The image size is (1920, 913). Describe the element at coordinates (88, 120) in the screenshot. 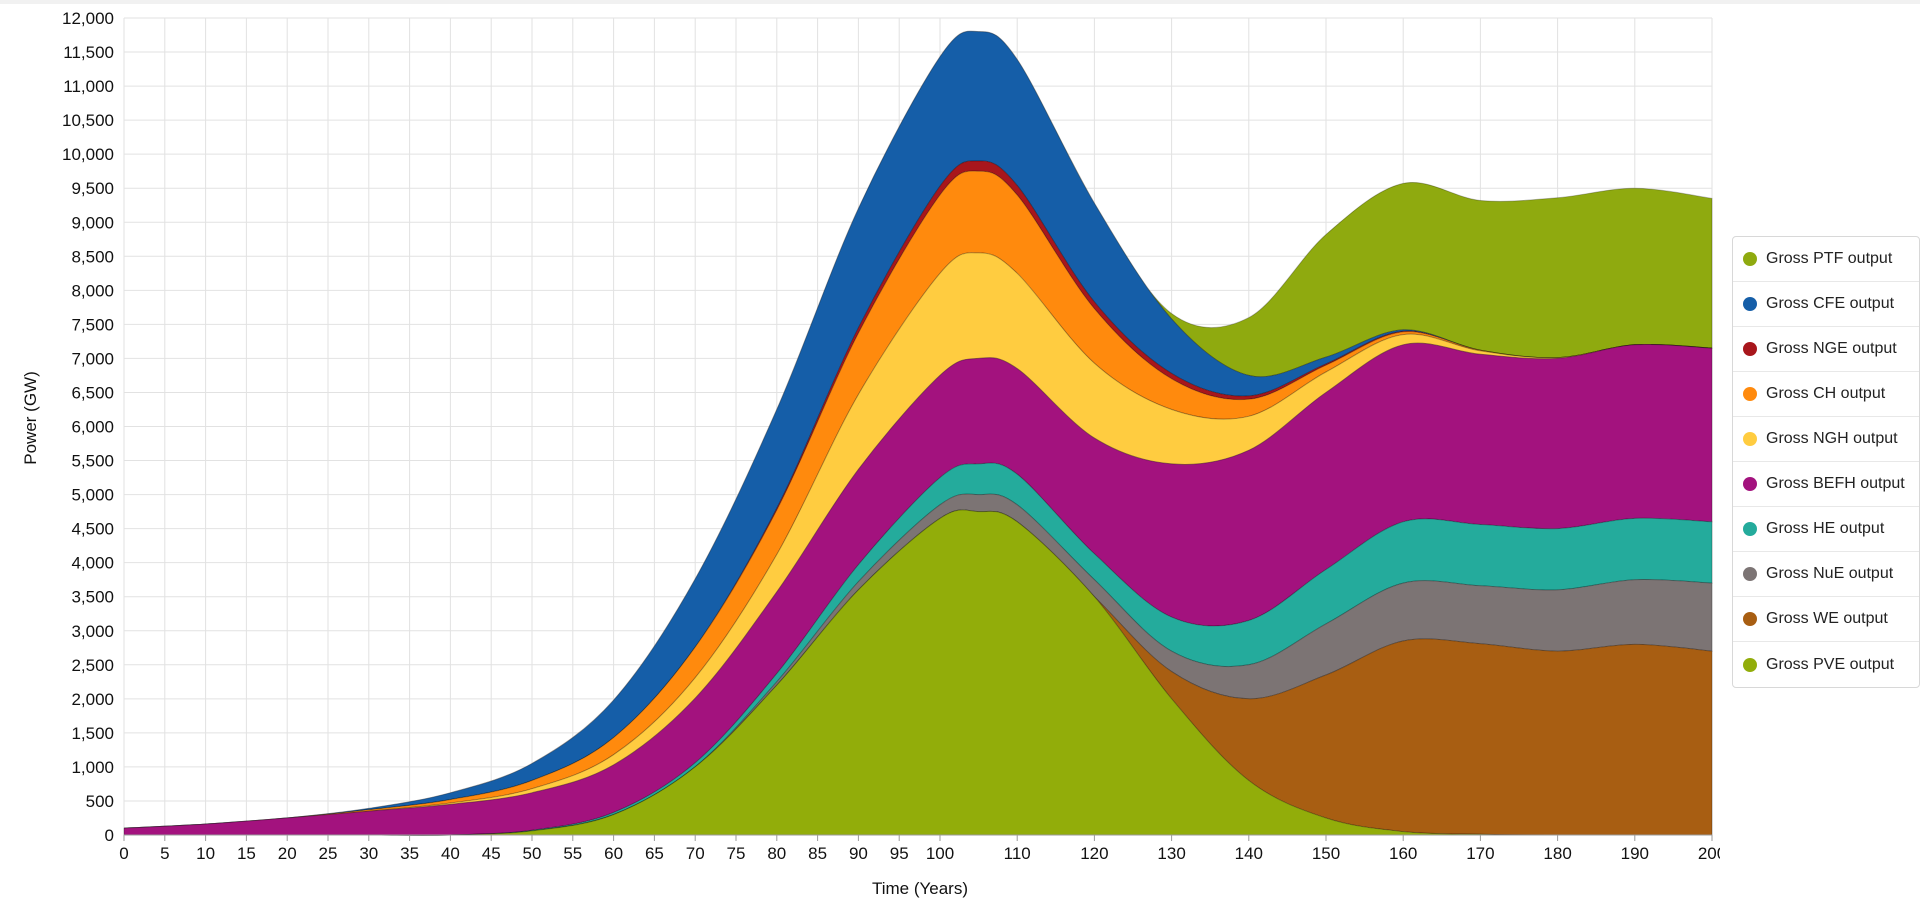

I see `y-tick-label: 10,500` at that location.